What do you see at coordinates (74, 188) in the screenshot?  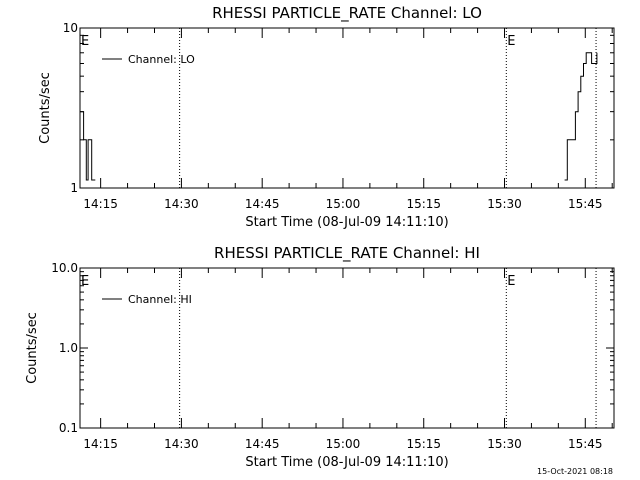 I see `y-tick-label: 1` at bounding box center [74, 188].